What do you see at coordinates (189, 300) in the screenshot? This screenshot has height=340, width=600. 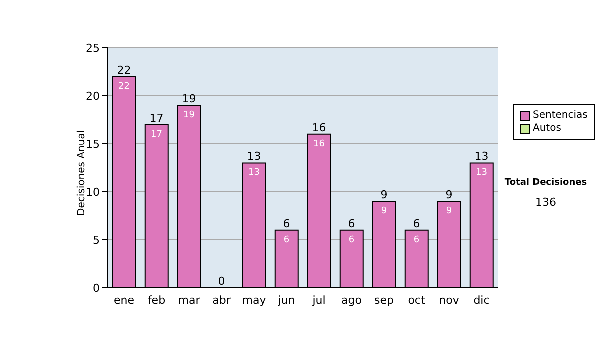 I see `x-tick-label: mar` at bounding box center [189, 300].